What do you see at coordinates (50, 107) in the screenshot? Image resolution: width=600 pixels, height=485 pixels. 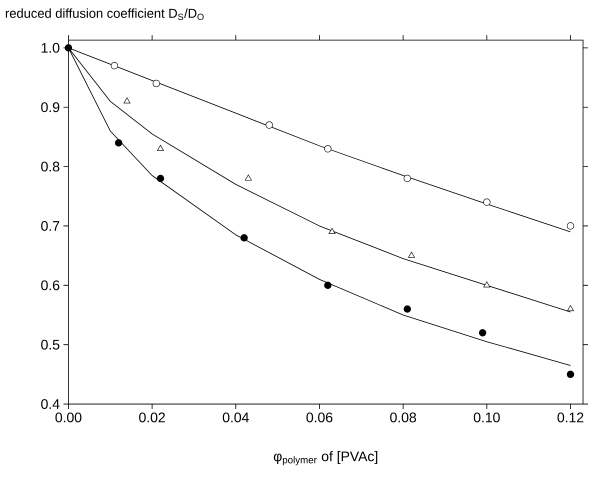 I see `y-tick-label: 0.9` at bounding box center [50, 107].